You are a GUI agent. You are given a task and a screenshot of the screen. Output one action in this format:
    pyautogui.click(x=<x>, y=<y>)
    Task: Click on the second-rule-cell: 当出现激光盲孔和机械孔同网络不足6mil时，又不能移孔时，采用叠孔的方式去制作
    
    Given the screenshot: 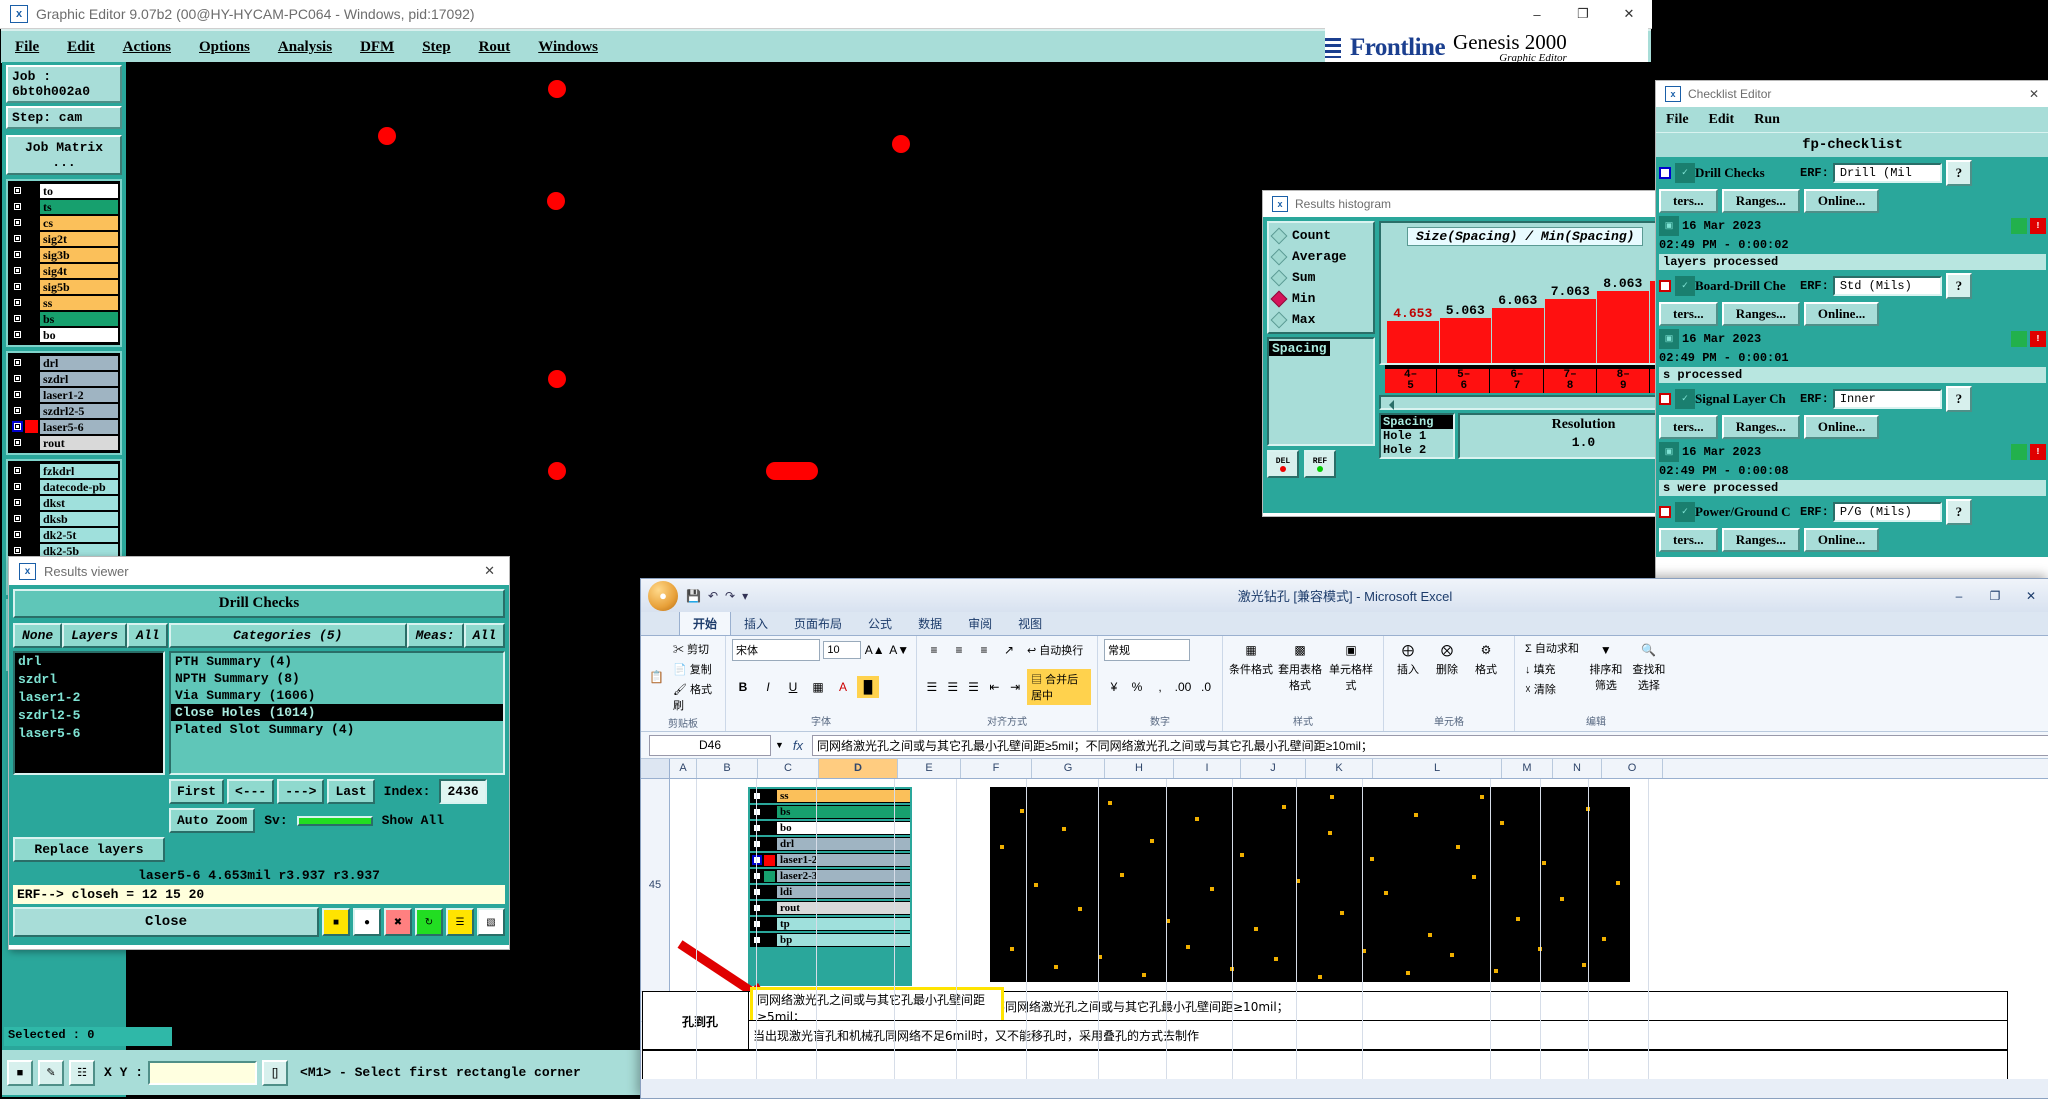 What is the action you would take?
    pyautogui.click(x=1378, y=1035)
    